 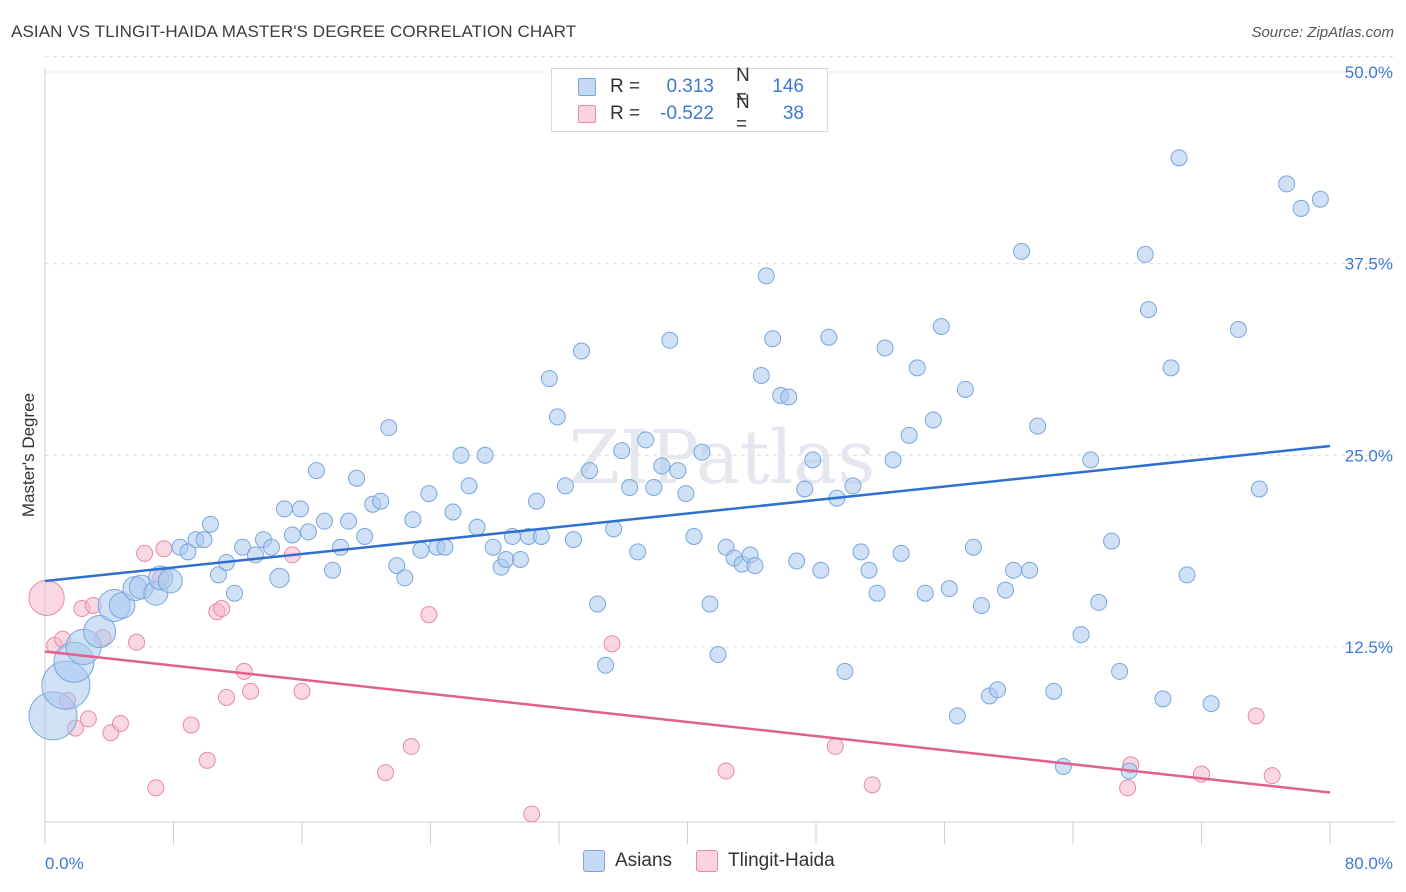 I want to click on tlingit-haida-trend-line, so click(x=687, y=722).